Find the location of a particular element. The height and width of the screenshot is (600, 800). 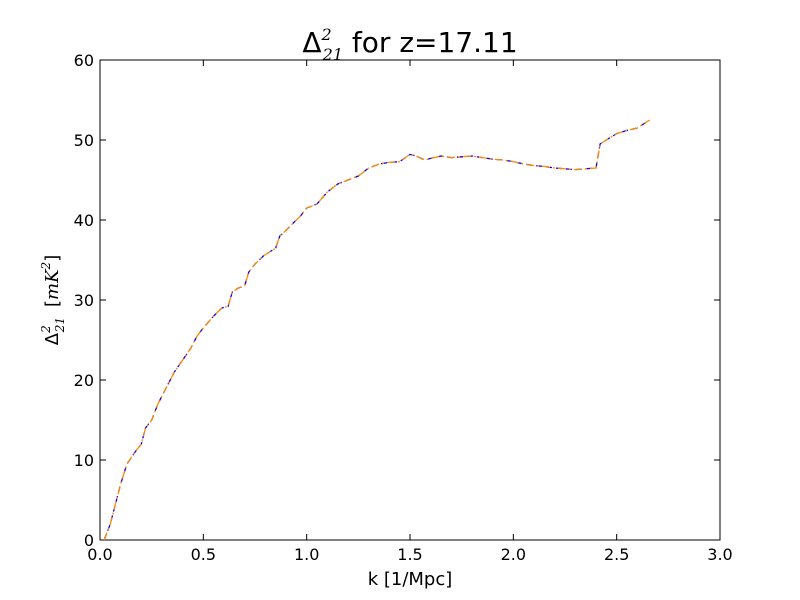

ylabel-delta-symbol: Δ is located at coordinates (52, 338).